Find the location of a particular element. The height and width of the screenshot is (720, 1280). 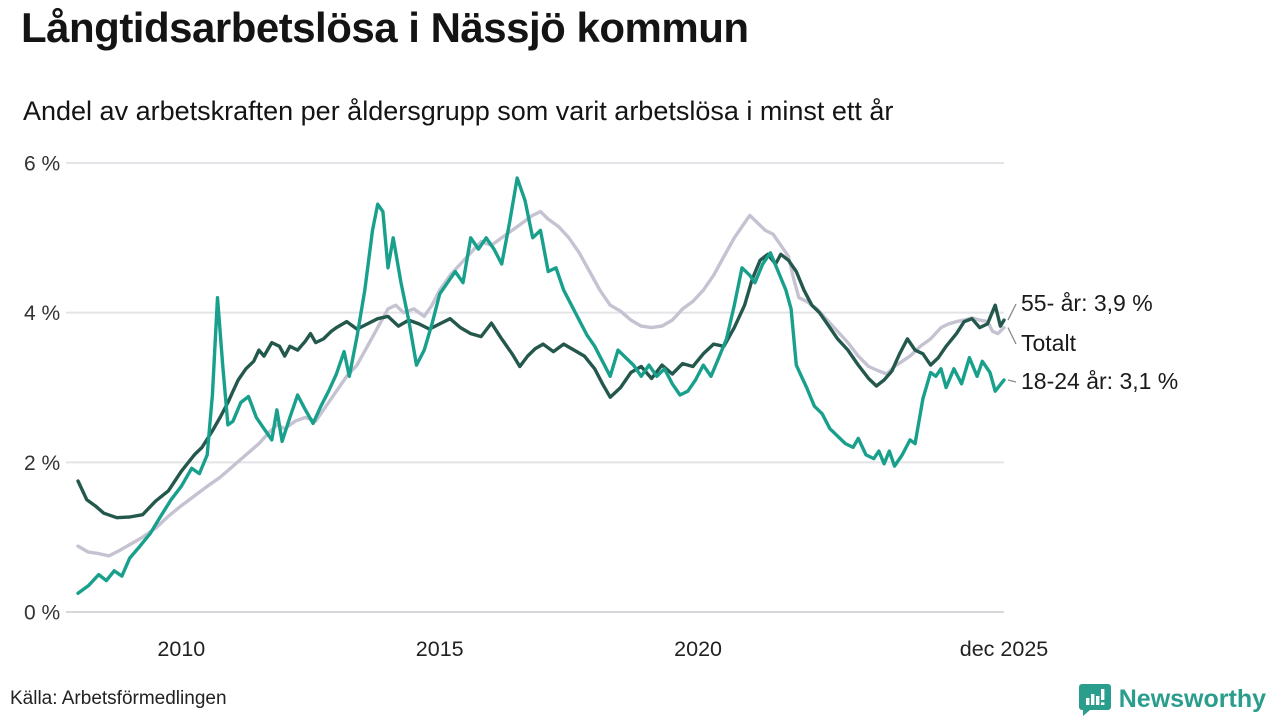

x-tick-label: 2020 is located at coordinates (698, 649).